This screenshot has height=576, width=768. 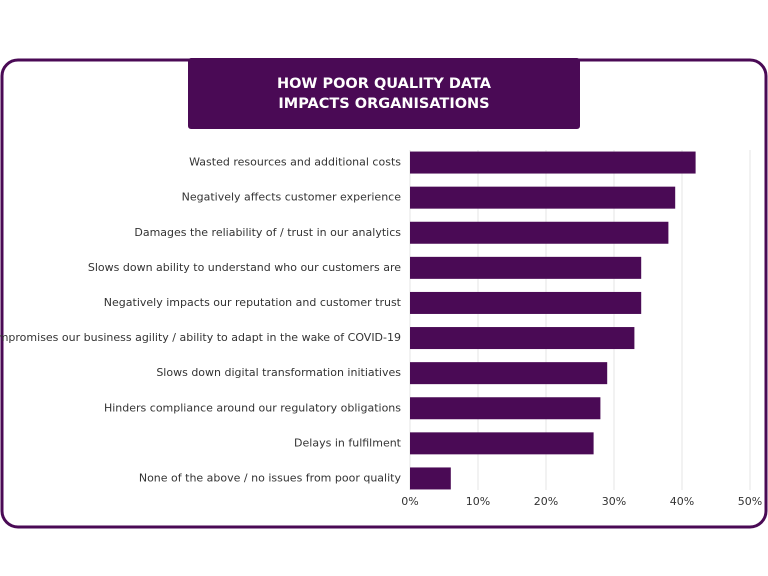 What do you see at coordinates (348, 442) in the screenshot?
I see `y-tick-label: Delays in fulfilment` at bounding box center [348, 442].